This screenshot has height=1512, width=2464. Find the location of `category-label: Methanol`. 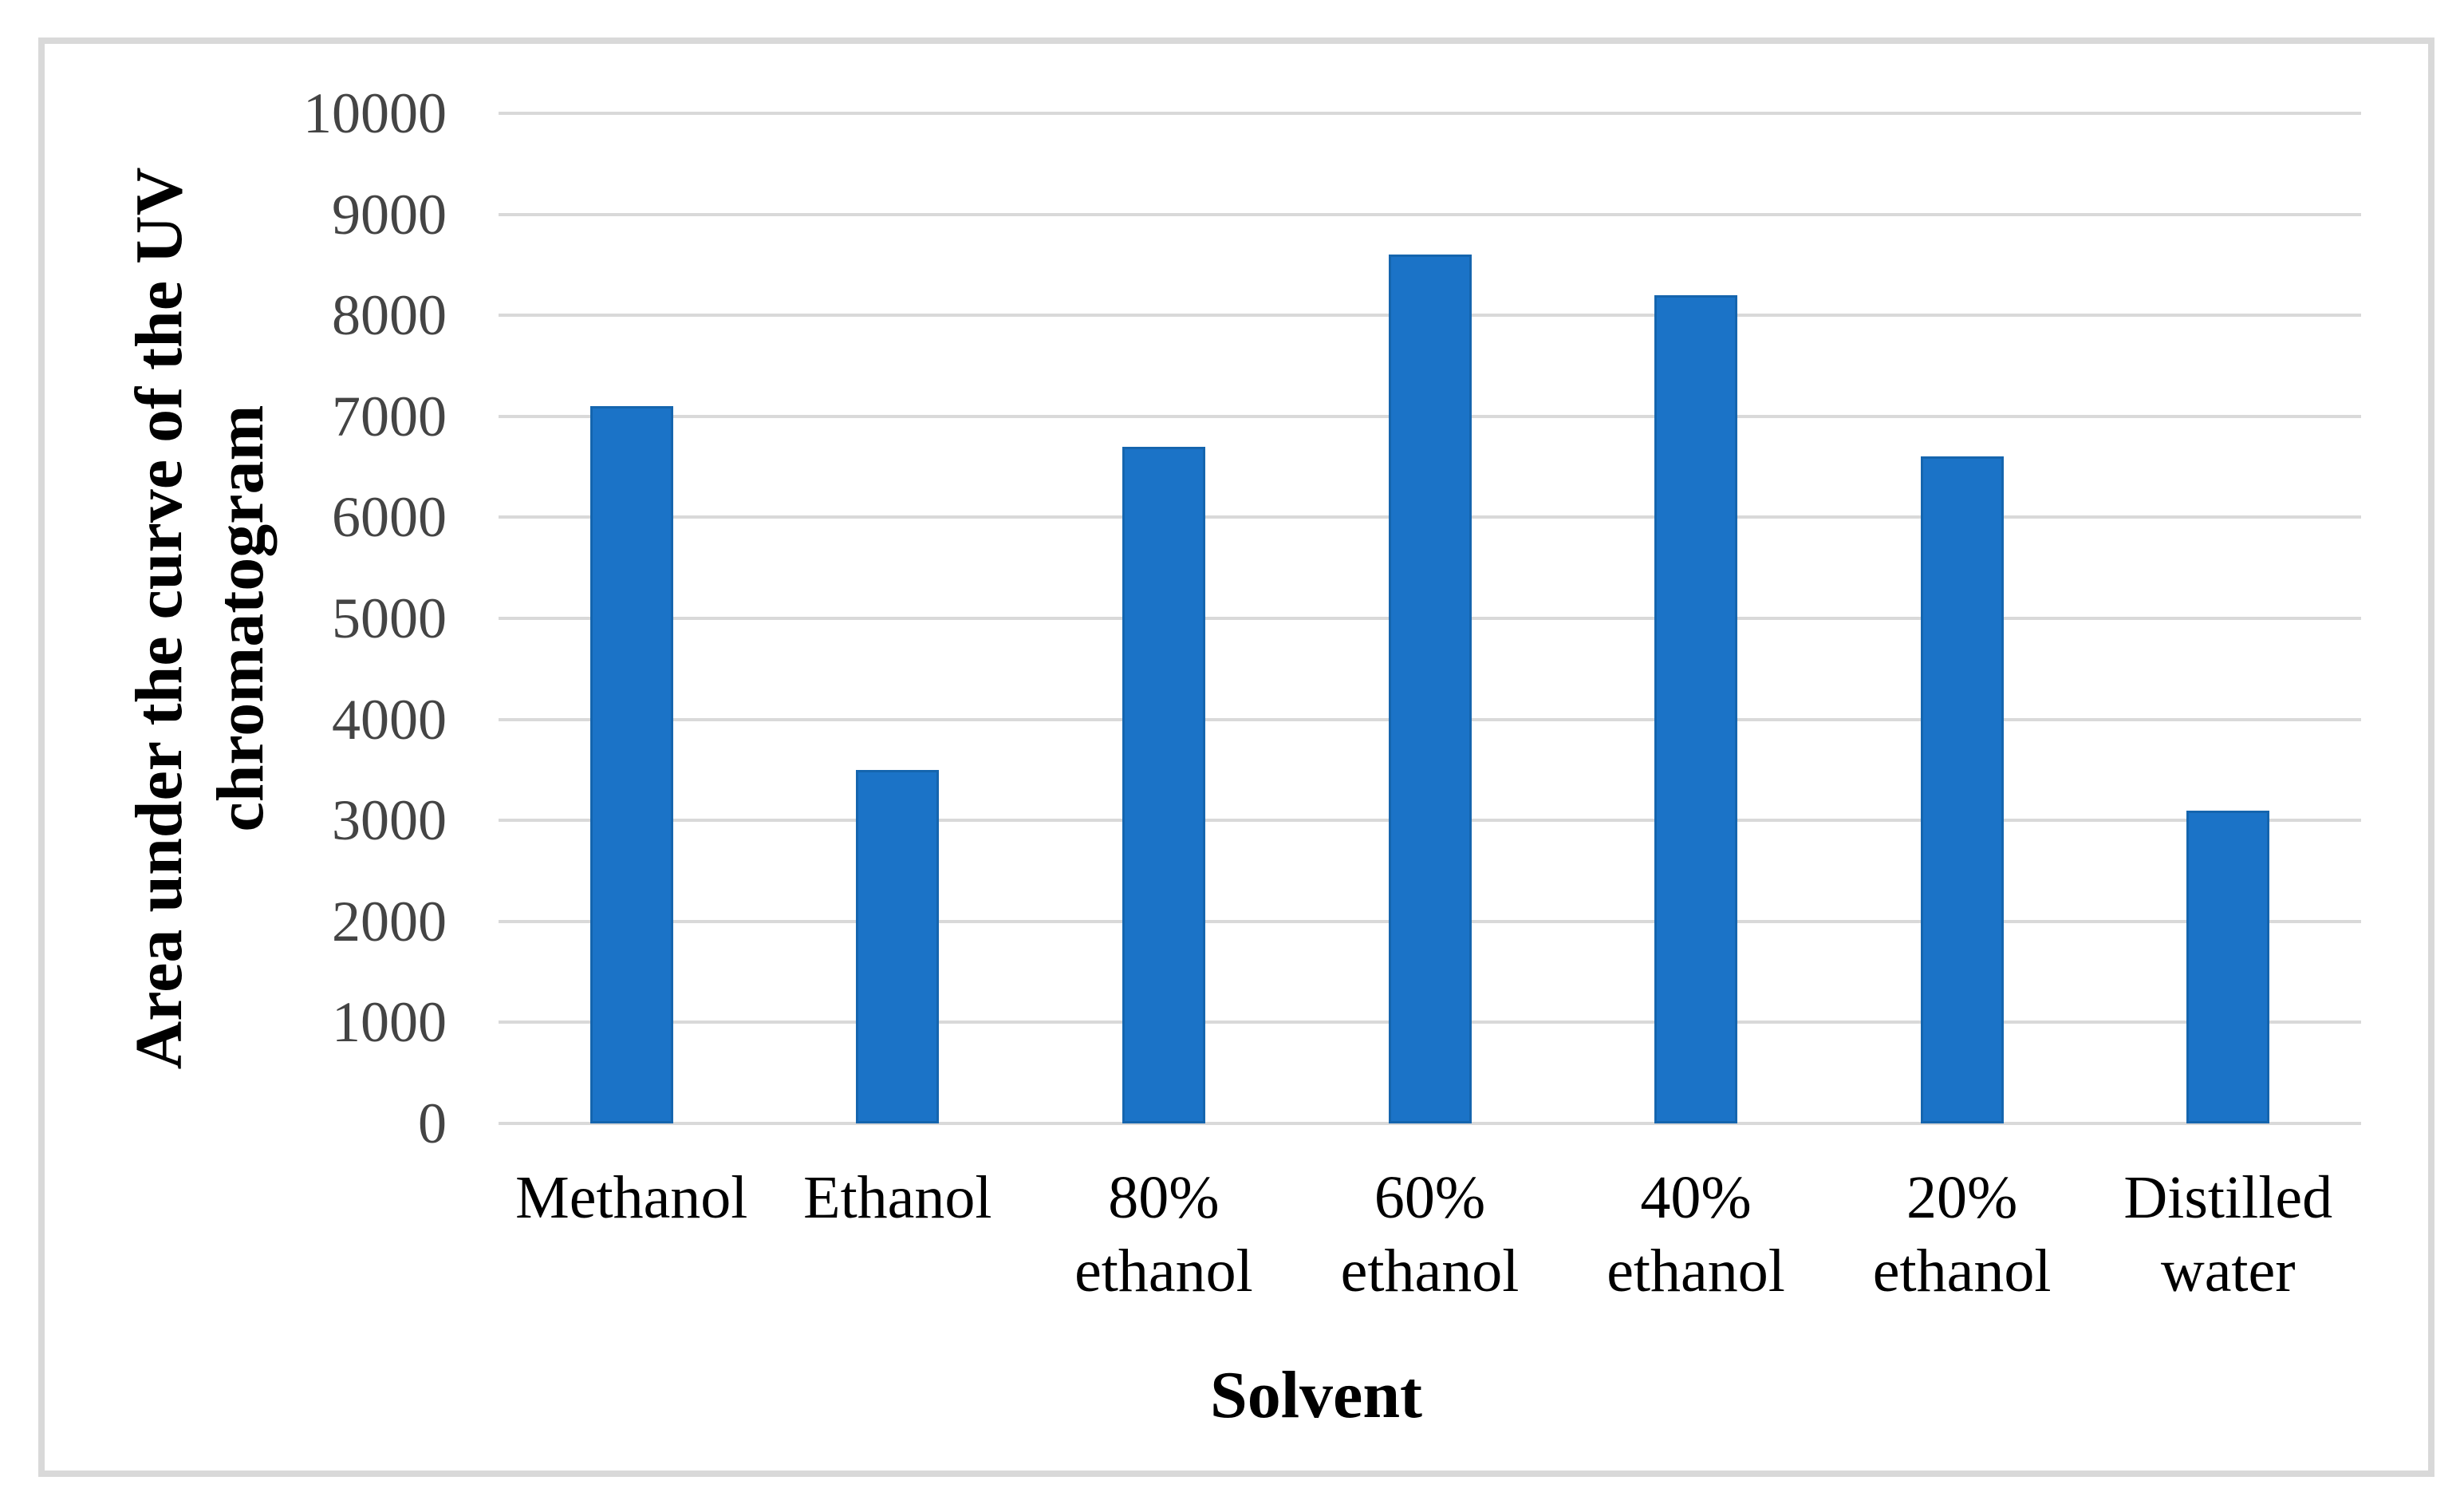

category-label: Methanol is located at coordinates (631, 1197).